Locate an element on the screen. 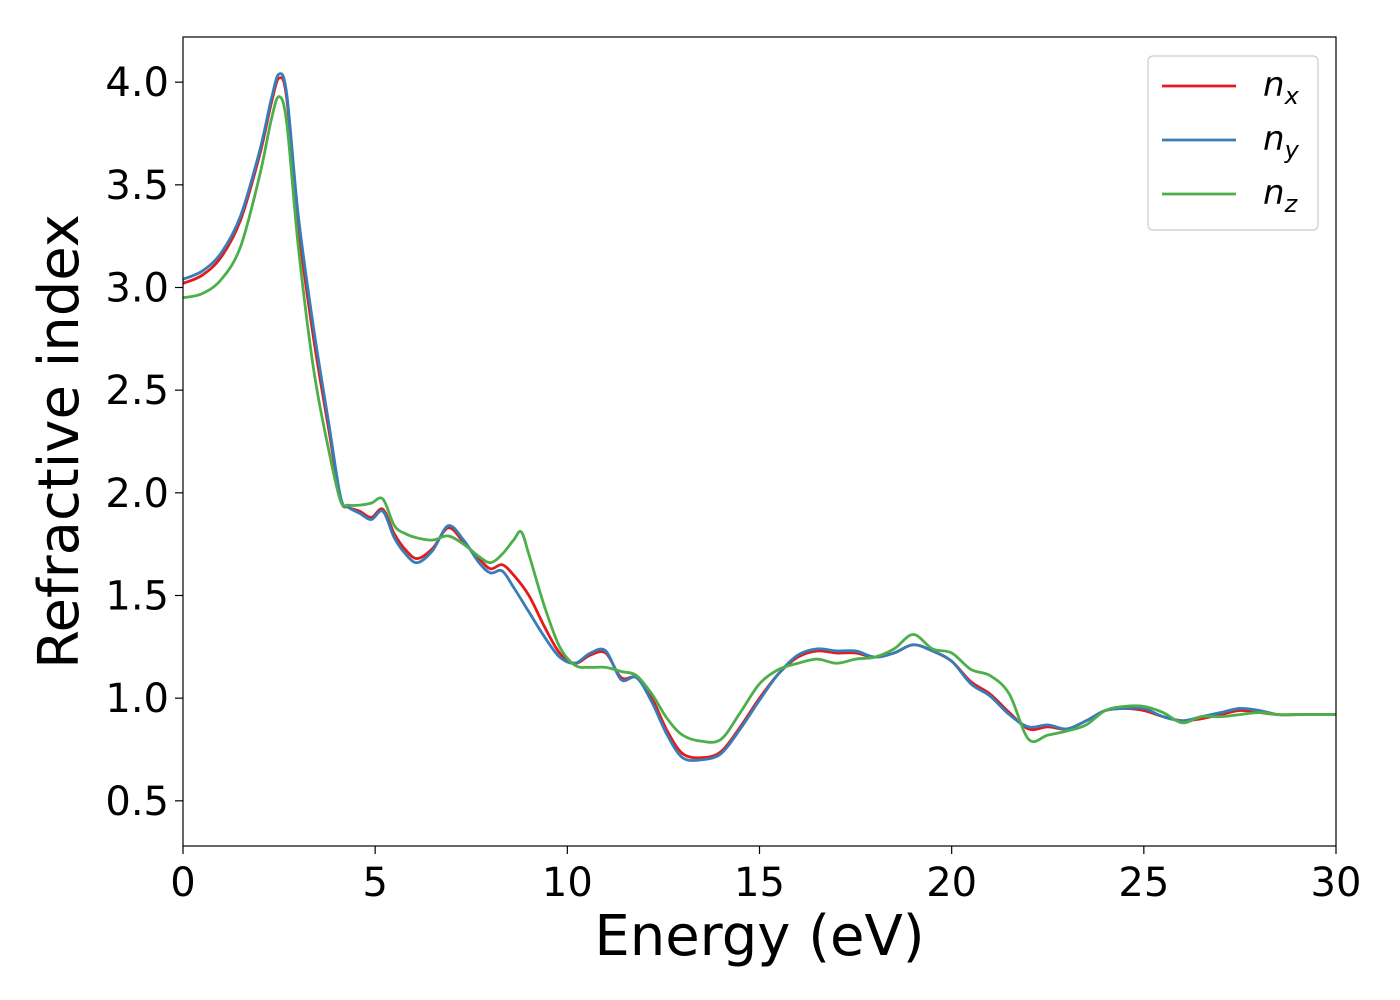  legend-label-n-z: nz is located at coordinates (1281, 195).